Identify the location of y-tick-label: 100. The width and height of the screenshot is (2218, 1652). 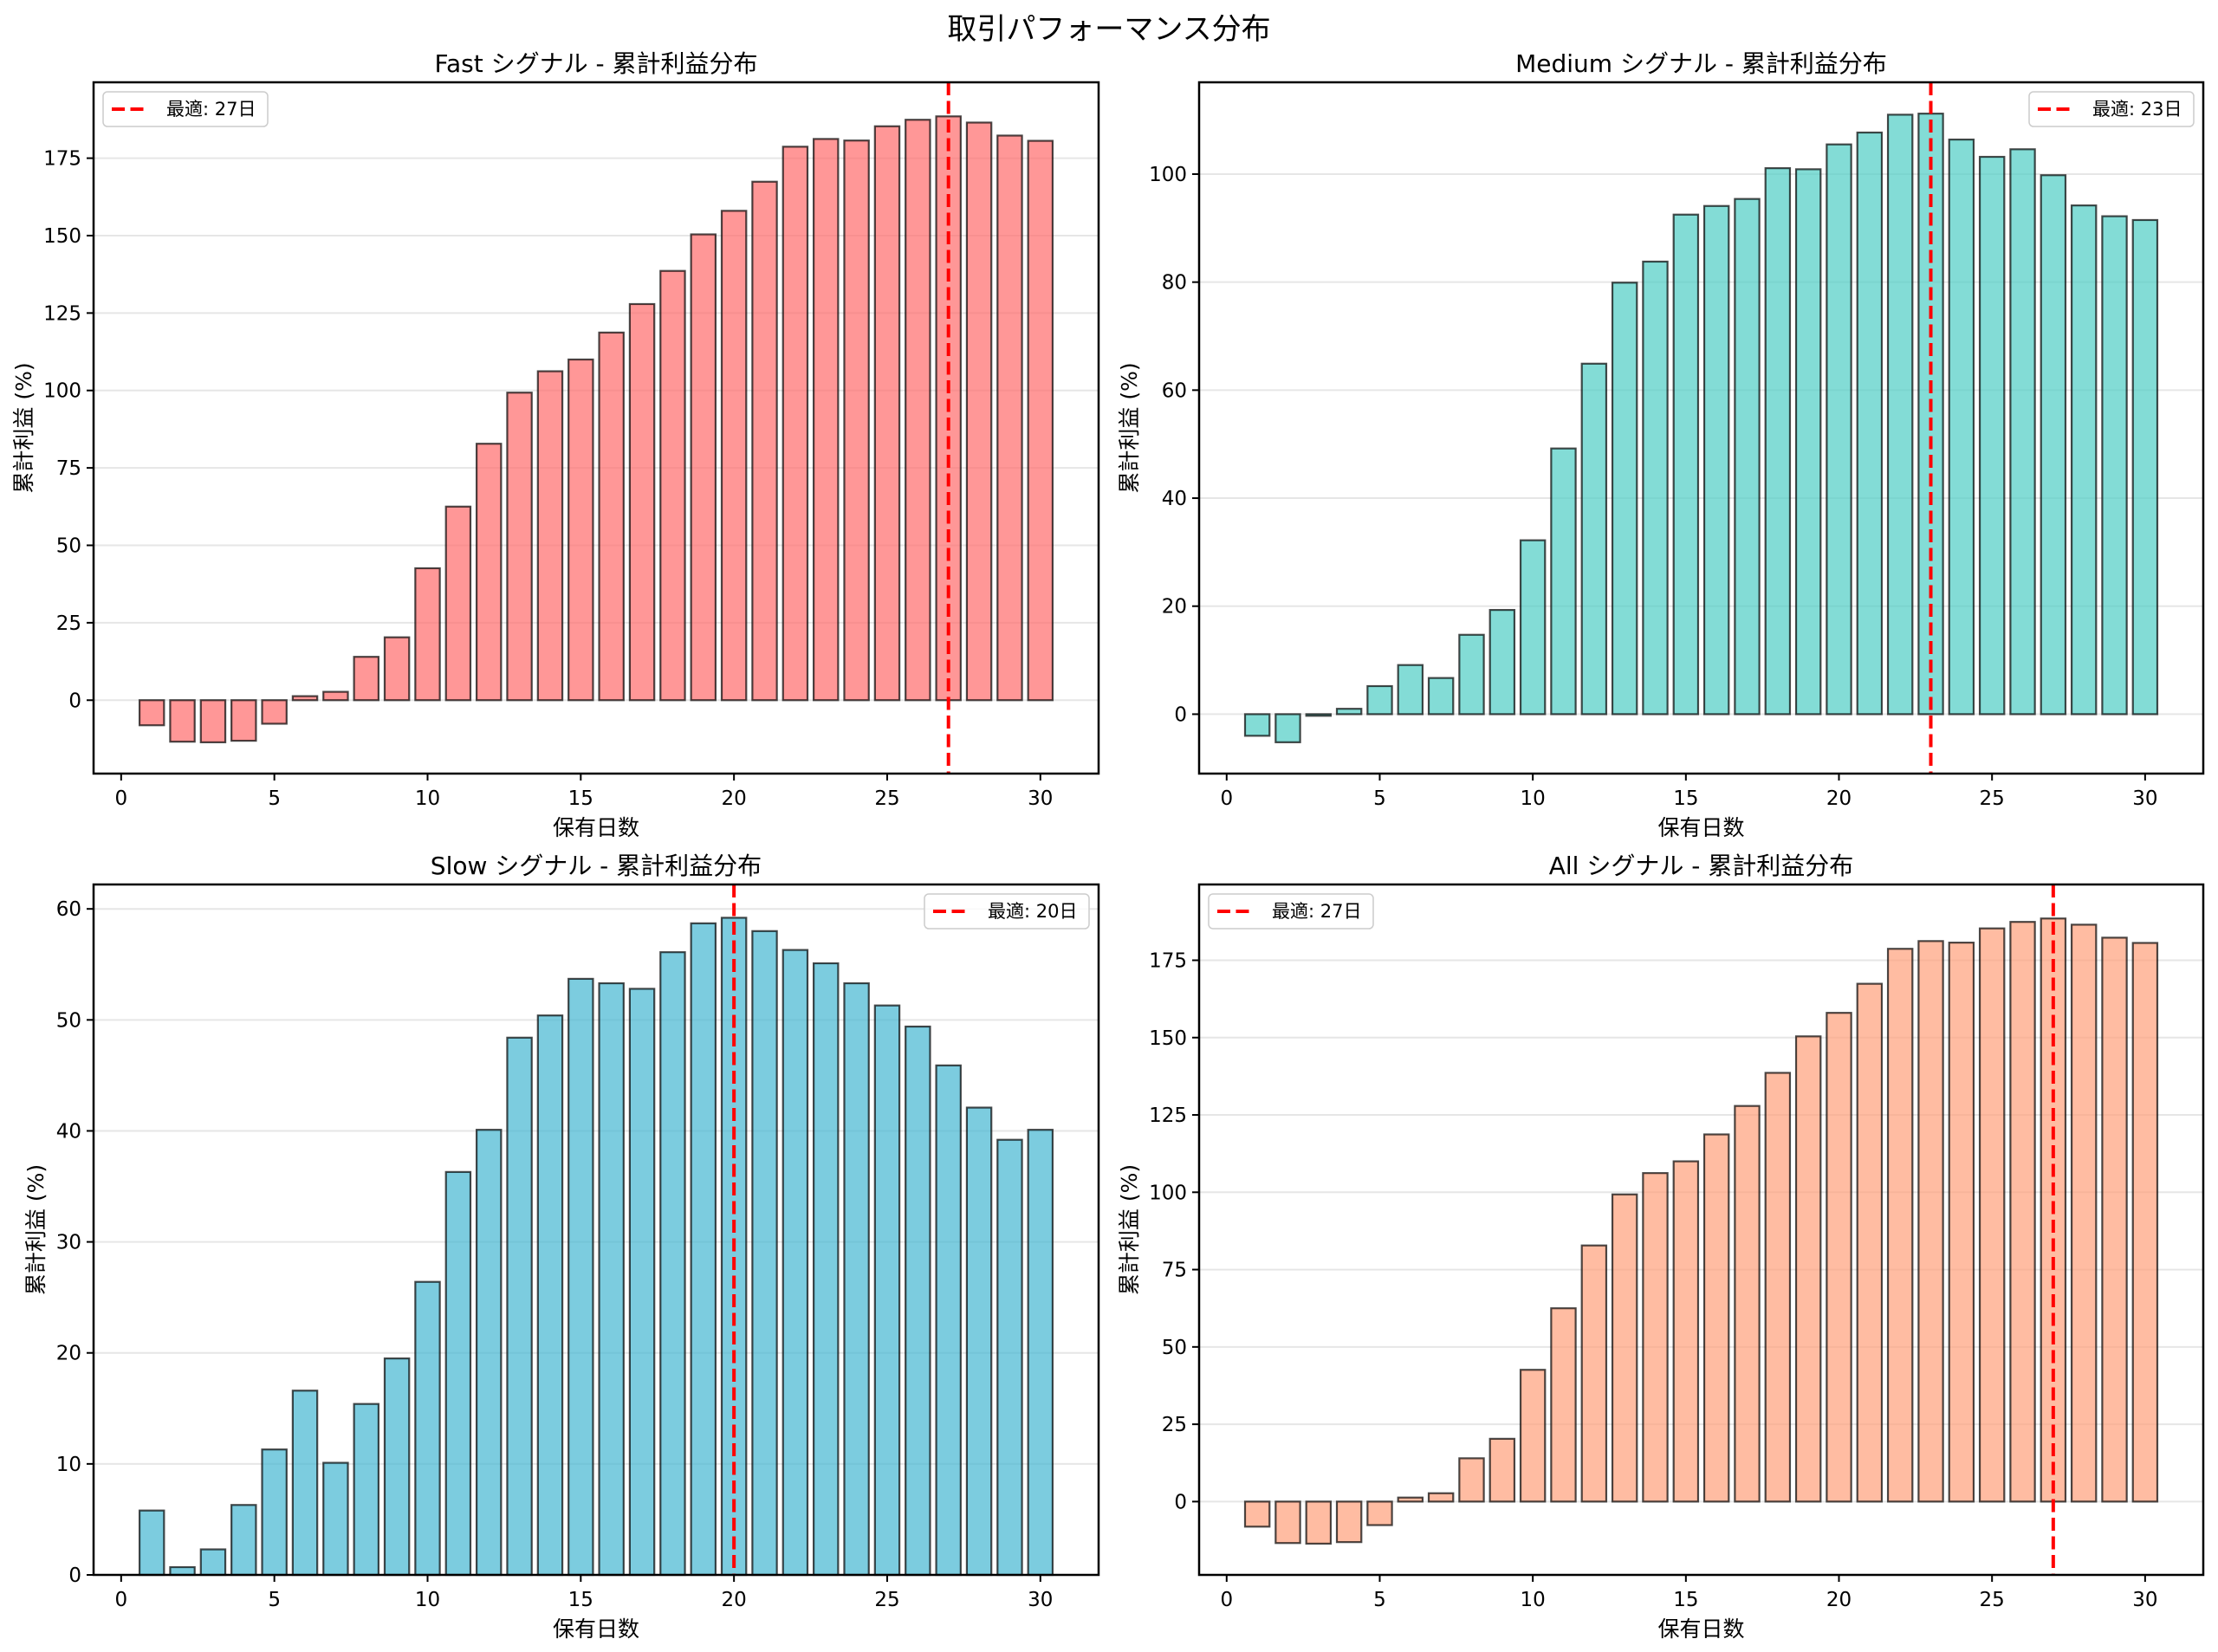
(62, 391).